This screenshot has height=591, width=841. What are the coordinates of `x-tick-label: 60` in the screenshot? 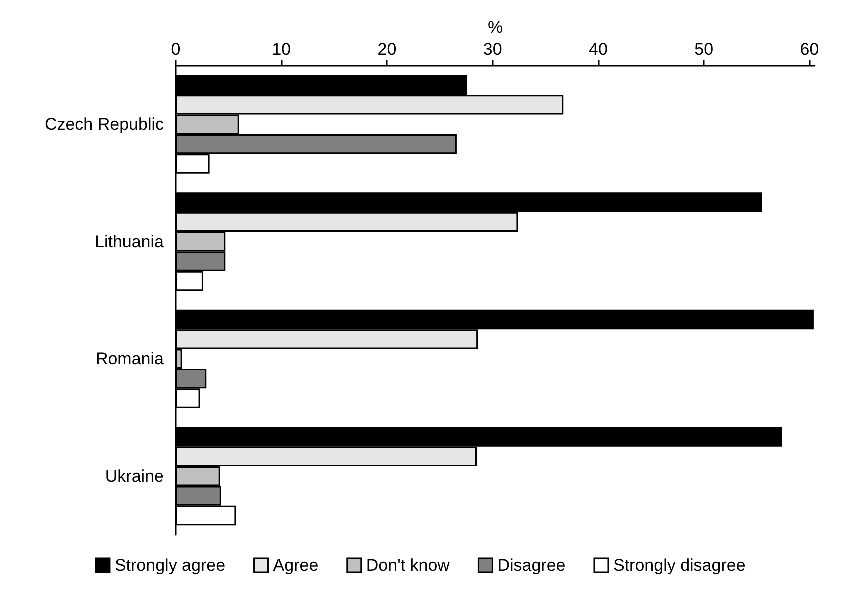 It's located at (810, 49).